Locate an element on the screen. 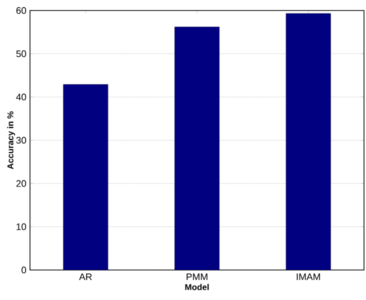 The height and width of the screenshot is (300, 366). y-tick-label: 0 is located at coordinates (24, 270).